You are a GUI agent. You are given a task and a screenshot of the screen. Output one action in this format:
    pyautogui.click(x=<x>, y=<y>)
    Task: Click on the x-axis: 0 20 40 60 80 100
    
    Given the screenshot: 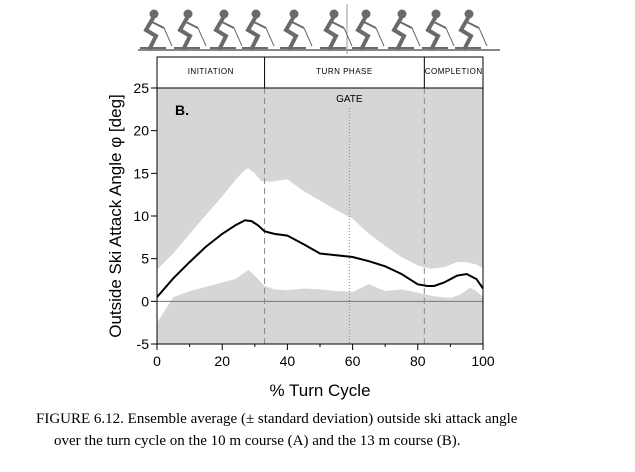 What is the action you would take?
    pyautogui.click(x=324, y=356)
    